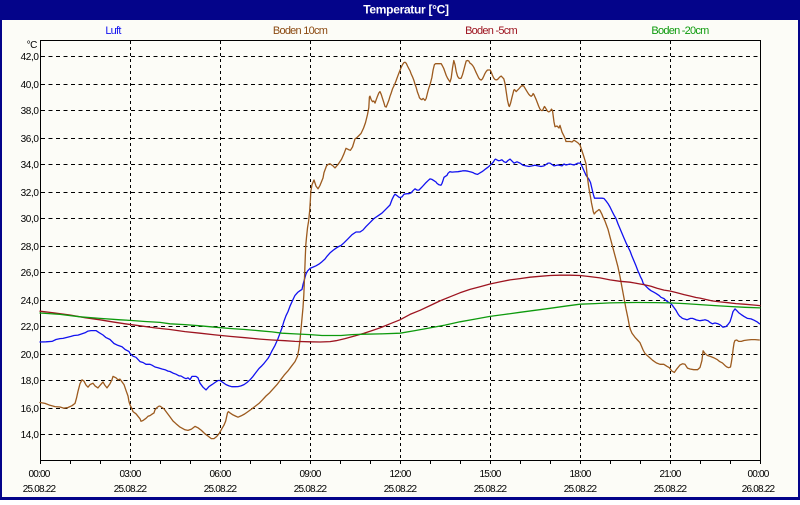  What do you see at coordinates (30, 57) in the screenshot?
I see `svg-text: 42,0` at bounding box center [30, 57].